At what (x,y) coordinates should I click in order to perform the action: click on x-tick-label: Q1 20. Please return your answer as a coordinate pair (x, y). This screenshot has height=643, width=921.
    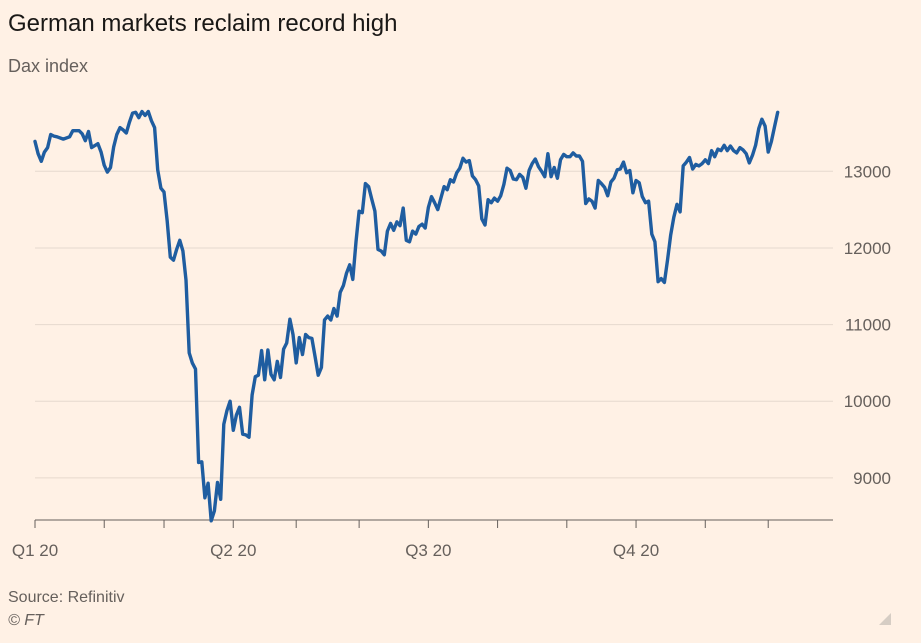
    Looking at the image, I should click on (35, 550).